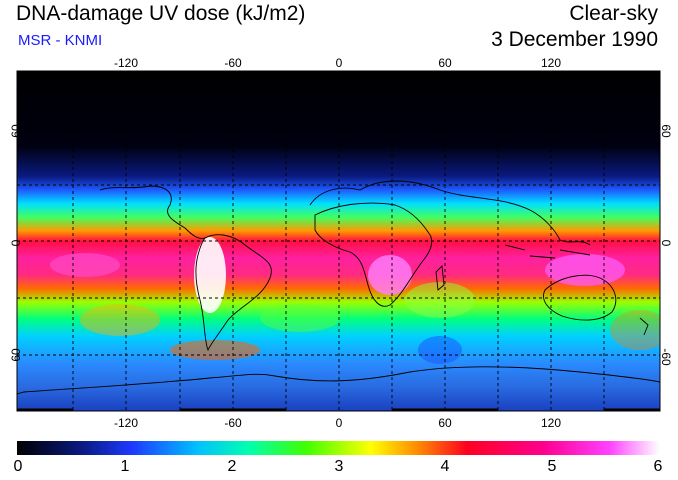 Image resolution: width=678 pixels, height=480 pixels. What do you see at coordinates (161, 13) in the screenshot?
I see `chart-title: DNA-damage UV dose (kJ/m2)` at bounding box center [161, 13].